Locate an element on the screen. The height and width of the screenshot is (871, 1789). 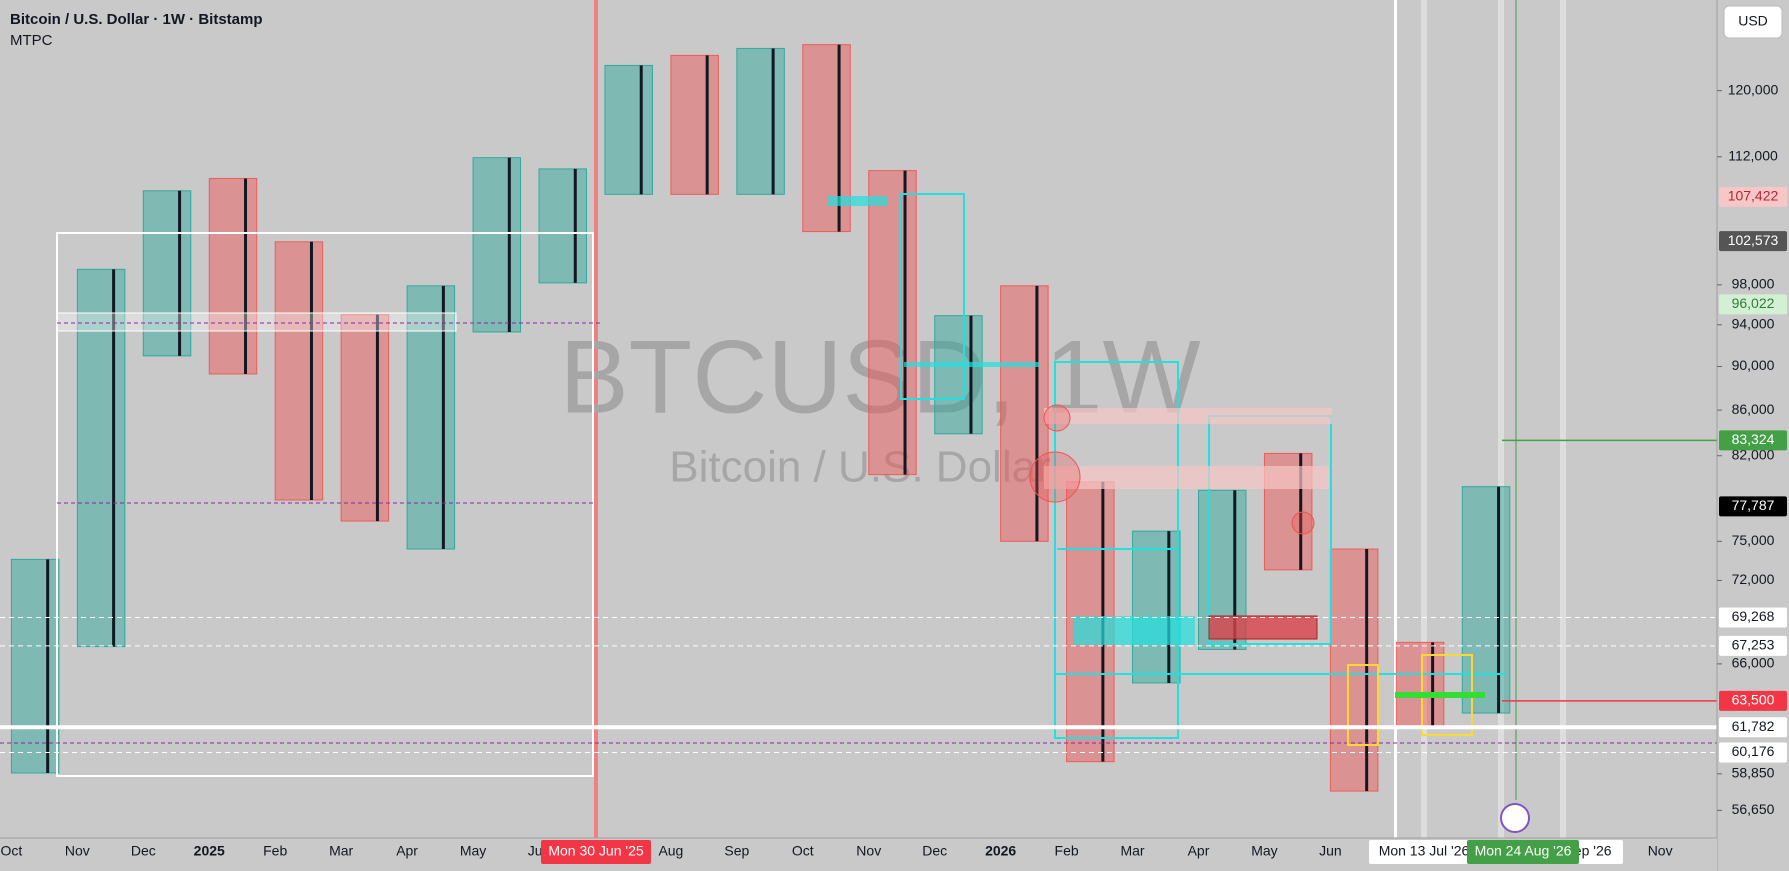
price-label: 63,500 is located at coordinates (1753, 700).